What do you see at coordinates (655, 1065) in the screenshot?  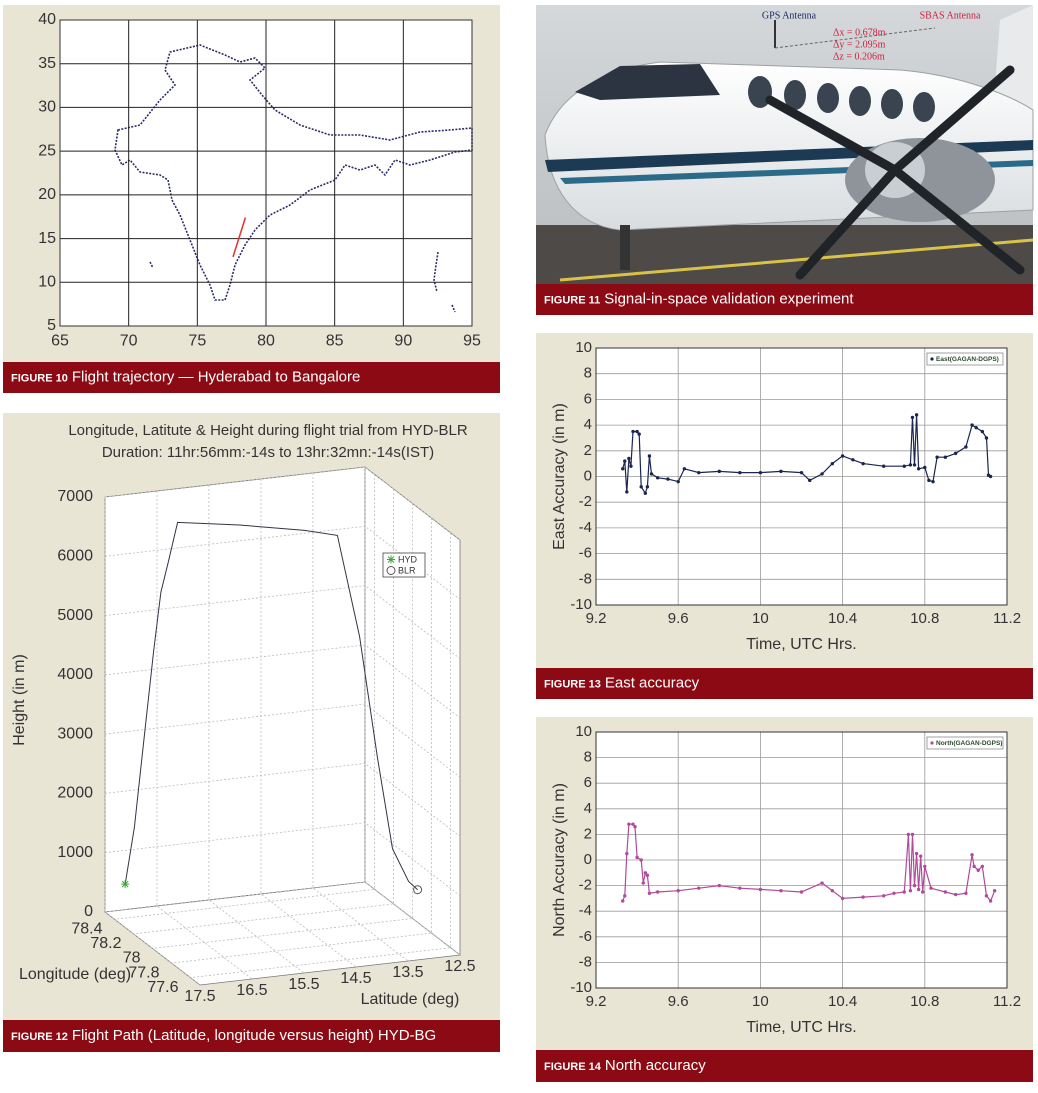 I see `caption-text: North accuracy` at bounding box center [655, 1065].